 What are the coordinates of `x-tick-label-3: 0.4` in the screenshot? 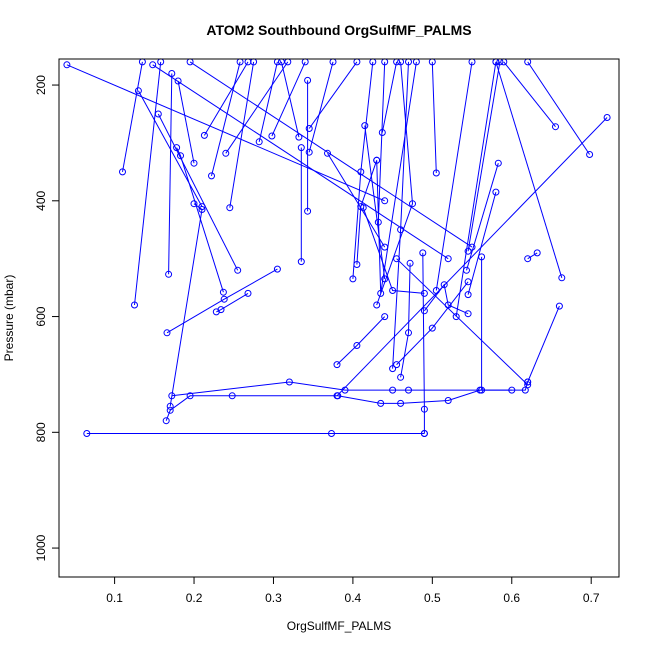 It's located at (353, 598).